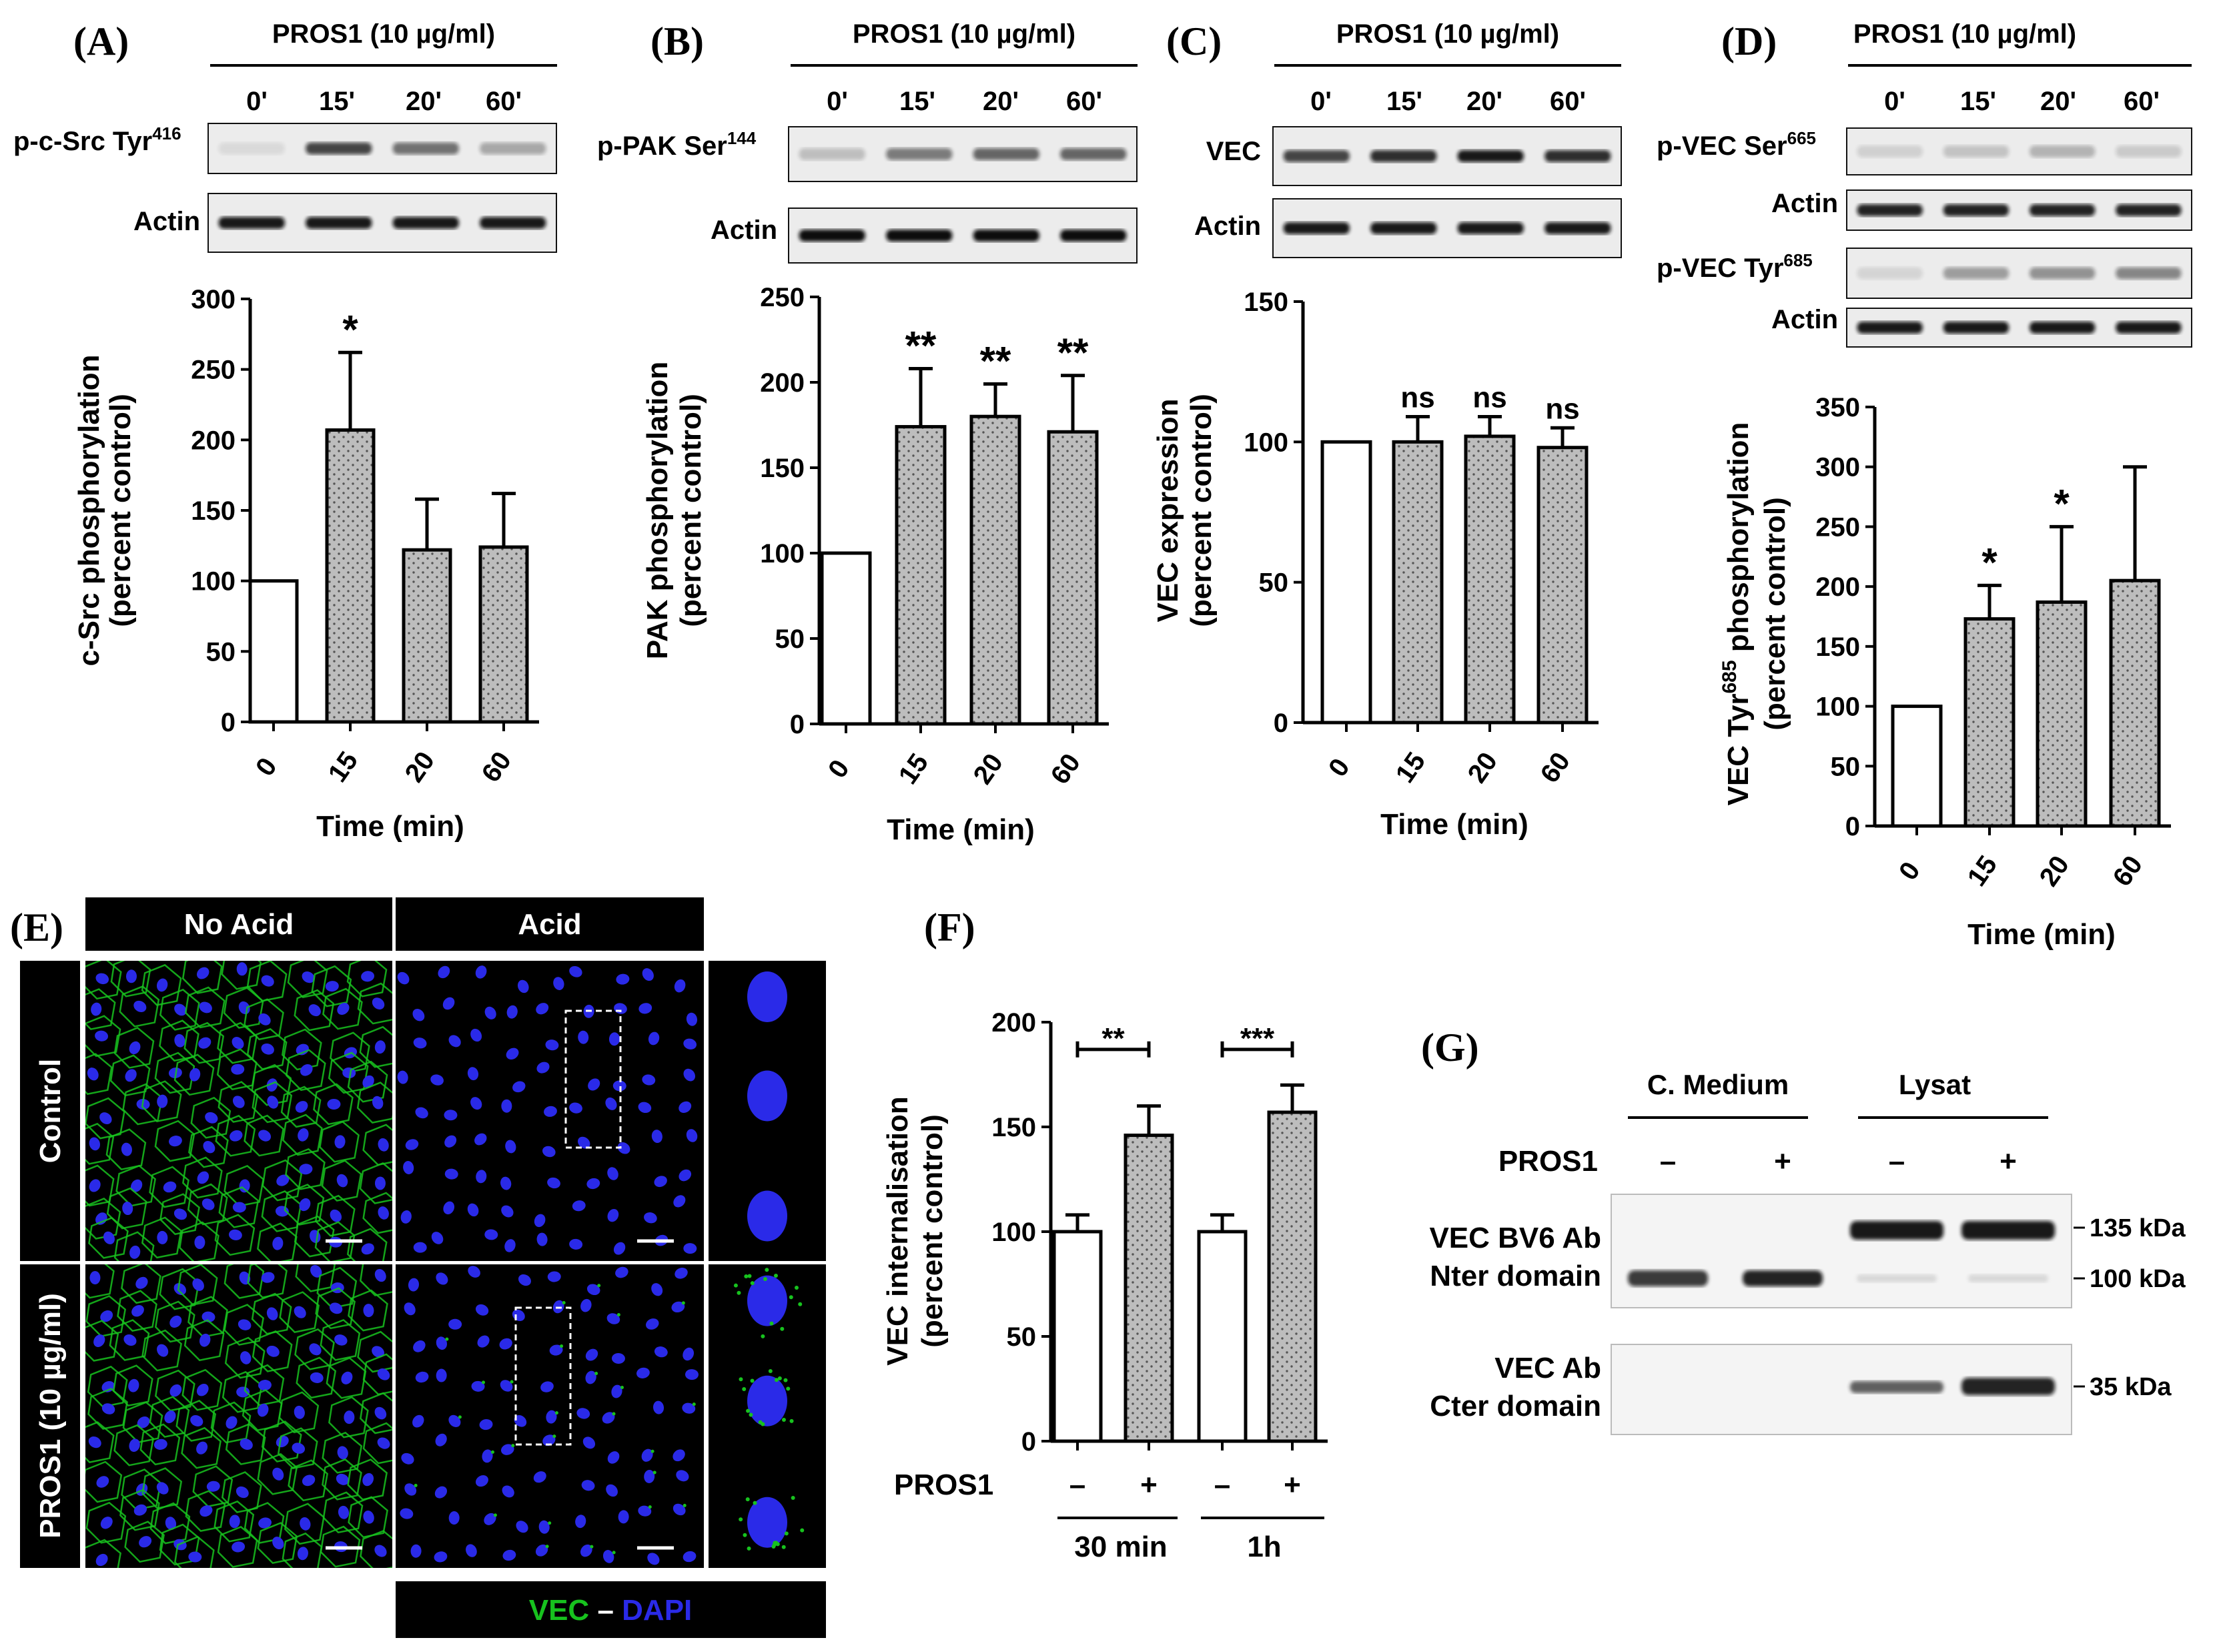 Image resolution: width=2217 pixels, height=1652 pixels. Describe the element at coordinates (420, 767) in the screenshot. I see `x-tick-label: 20` at that location.